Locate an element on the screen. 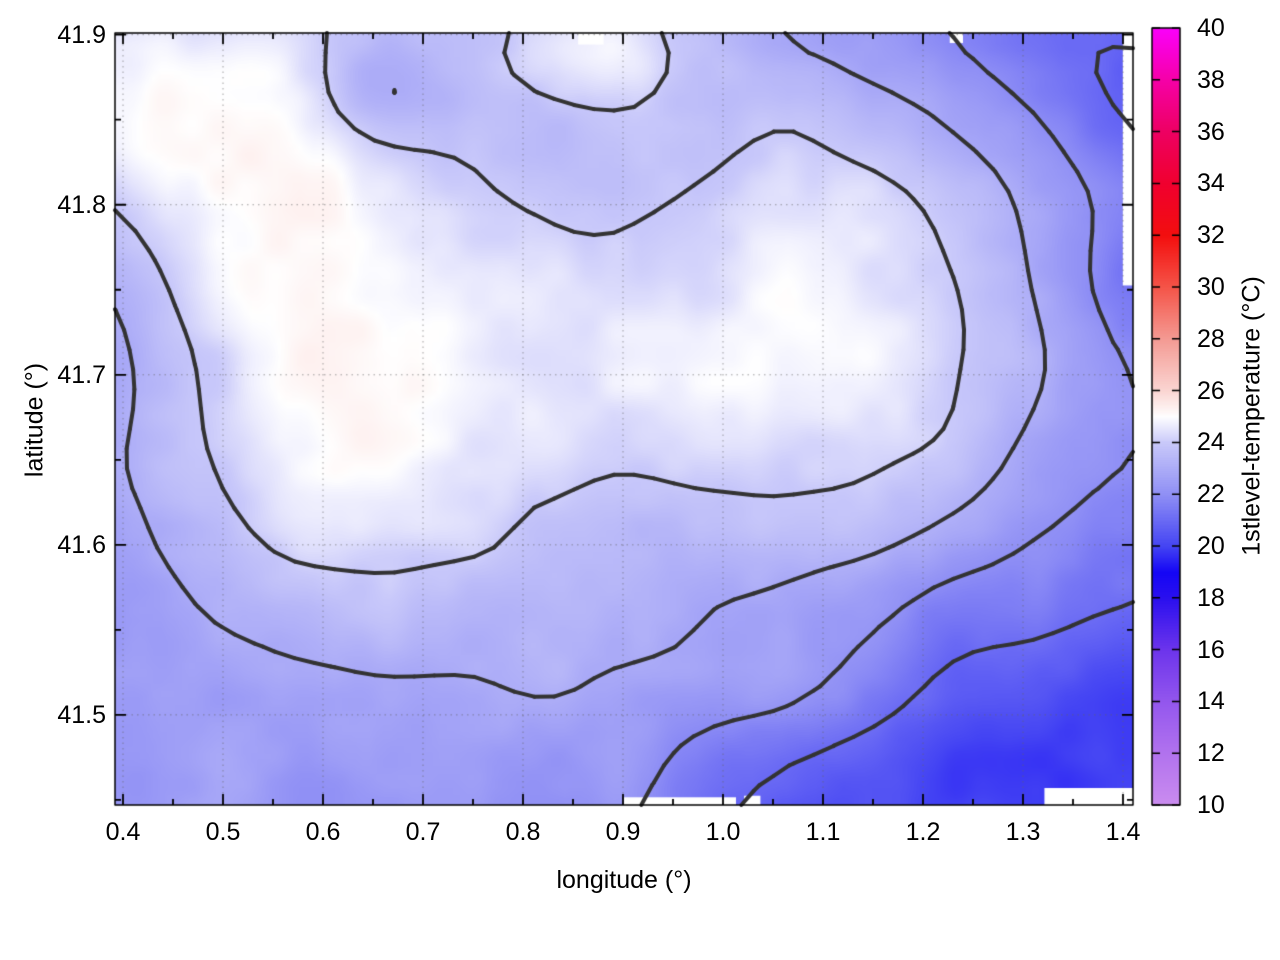 This screenshot has width=1280, height=960. colorbar-tick-label: 24 is located at coordinates (1211, 442).